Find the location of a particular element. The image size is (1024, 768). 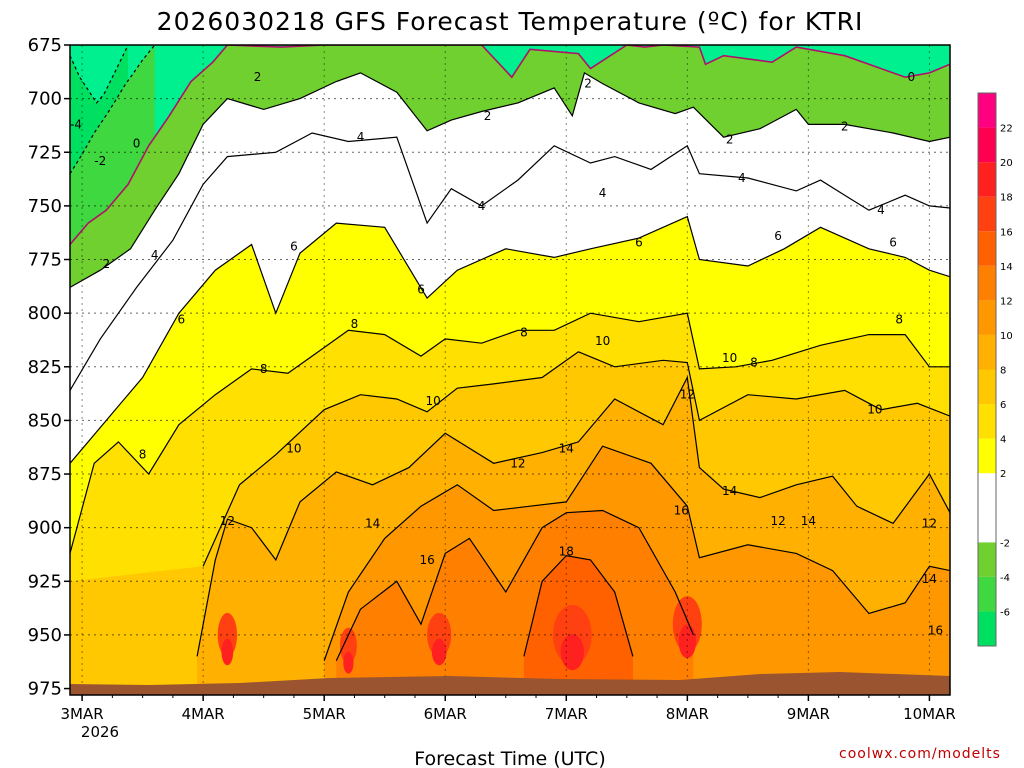

credit-link: coolwx.com/modelts is located at coordinates (920, 754).